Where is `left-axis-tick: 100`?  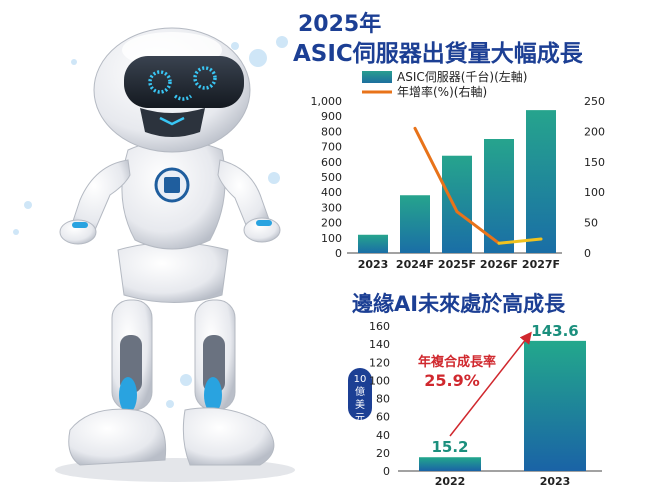
left-axis-tick: 100 is located at coordinates (331, 238).